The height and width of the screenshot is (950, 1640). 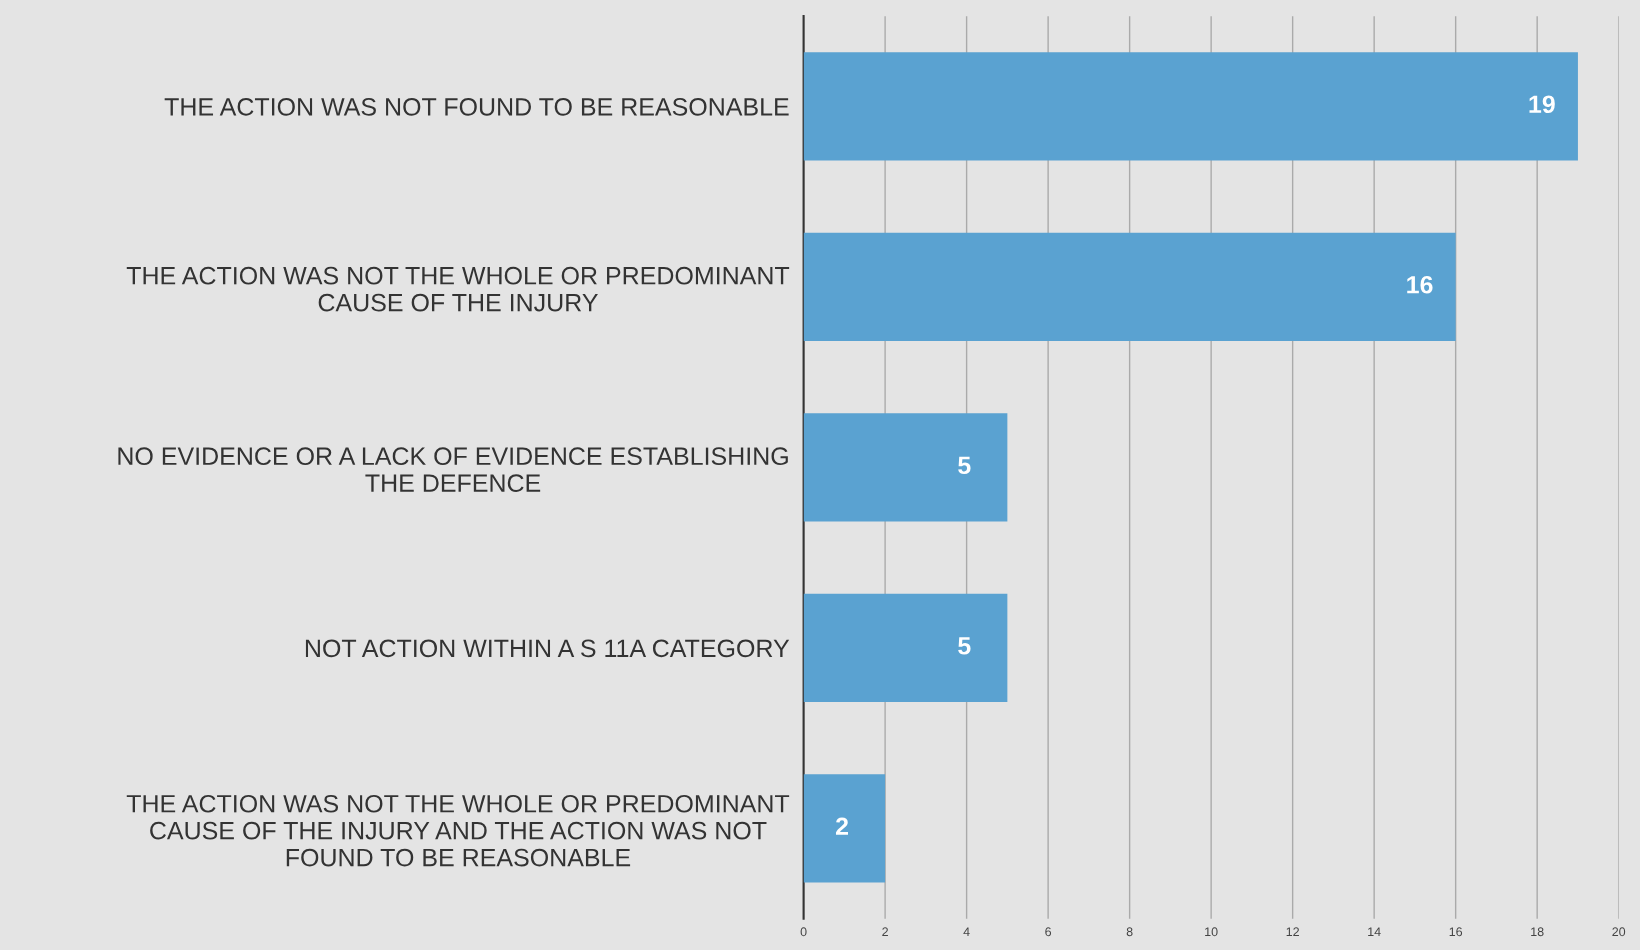 I want to click on y-tick-label: THE ACTION WAS NOT THE WHOLE OR PREDOMINANT CAUSE OF THE INJURY, so click(x=458, y=289).